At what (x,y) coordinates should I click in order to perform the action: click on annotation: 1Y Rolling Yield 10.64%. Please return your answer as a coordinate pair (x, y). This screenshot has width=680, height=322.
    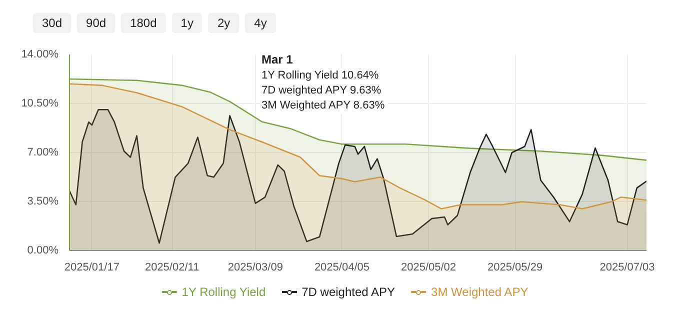
    Looking at the image, I should click on (320, 76).